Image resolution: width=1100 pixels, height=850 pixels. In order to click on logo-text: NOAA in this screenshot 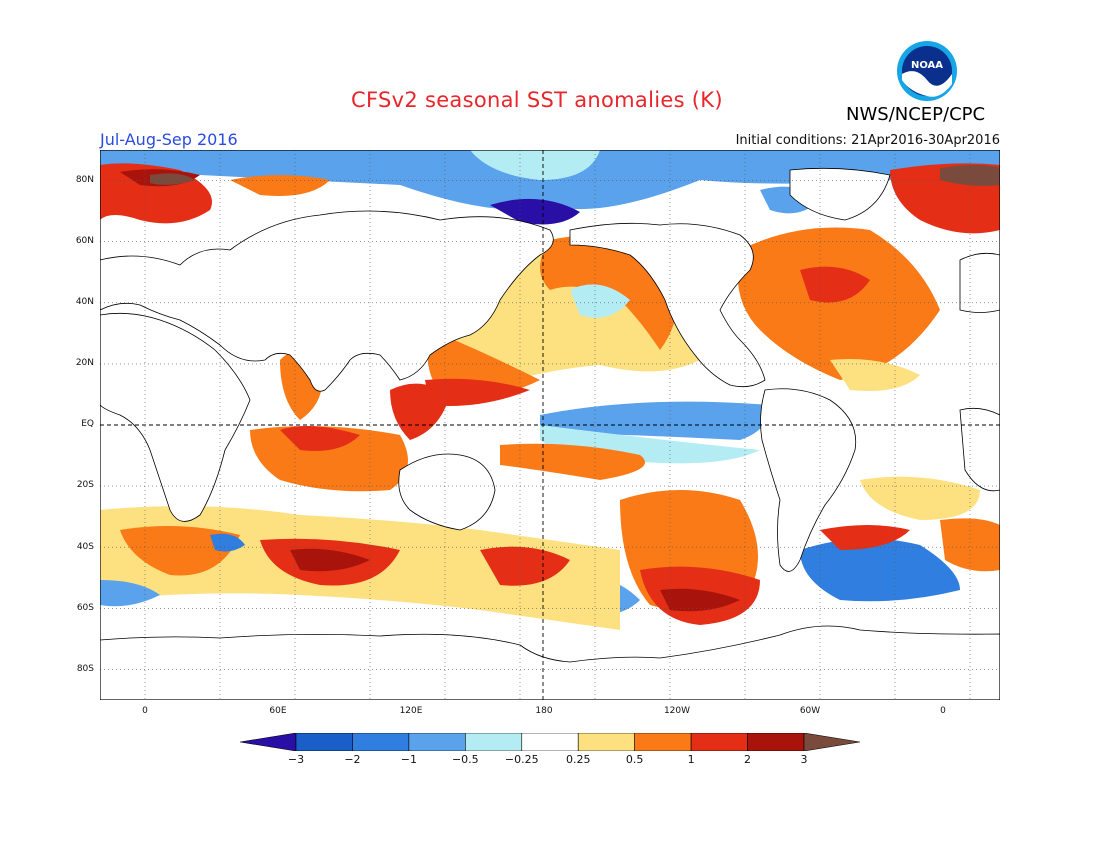, I will do `click(927, 65)`.